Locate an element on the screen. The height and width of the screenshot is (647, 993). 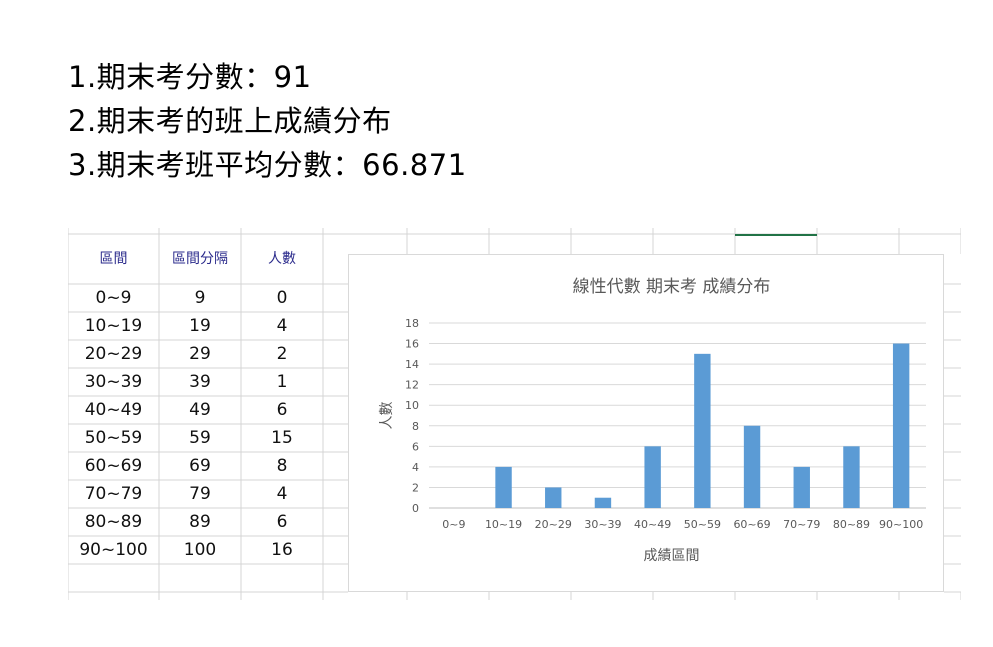
table-cell: 79 is located at coordinates (200, 494).